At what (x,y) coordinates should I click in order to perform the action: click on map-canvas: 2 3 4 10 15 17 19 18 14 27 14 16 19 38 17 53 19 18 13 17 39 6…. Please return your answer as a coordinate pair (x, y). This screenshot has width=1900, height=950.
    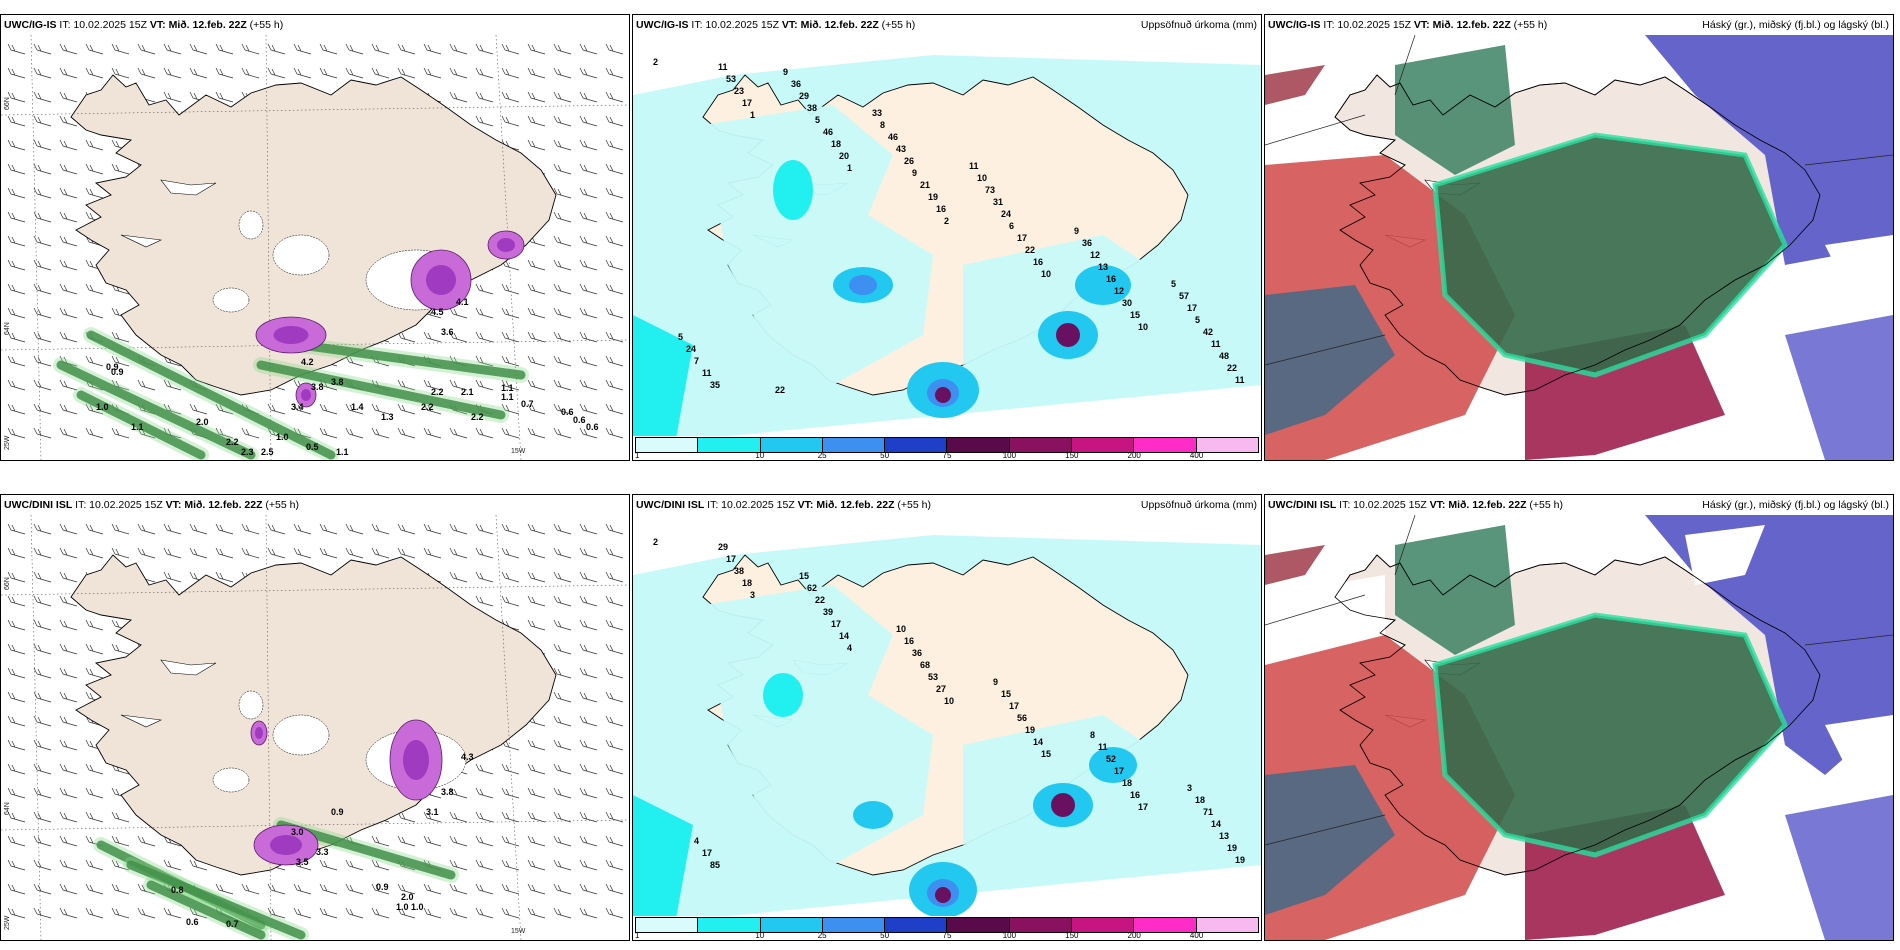
    Looking at the image, I should click on (947, 727).